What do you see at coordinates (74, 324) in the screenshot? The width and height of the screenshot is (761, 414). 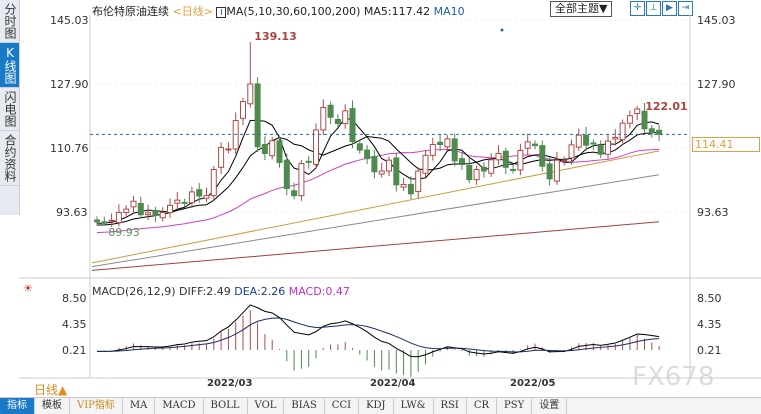 I see `macd-tick: 4.35` at bounding box center [74, 324].